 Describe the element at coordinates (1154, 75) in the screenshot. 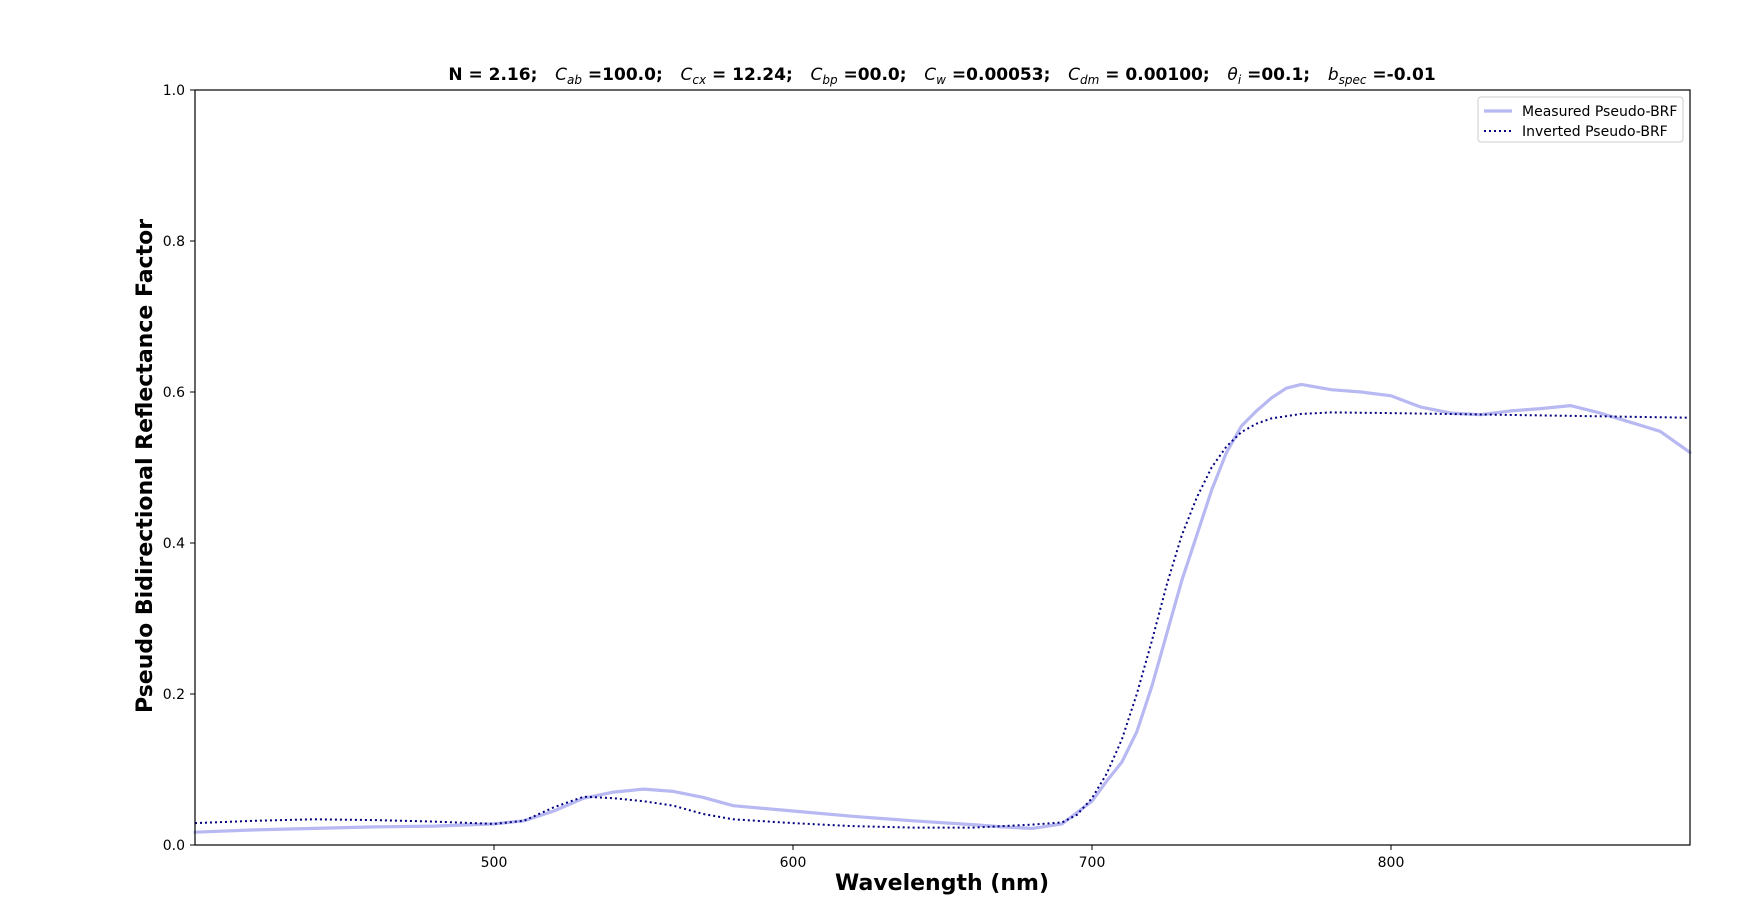

I see `title-value: = 0.00100;` at that location.